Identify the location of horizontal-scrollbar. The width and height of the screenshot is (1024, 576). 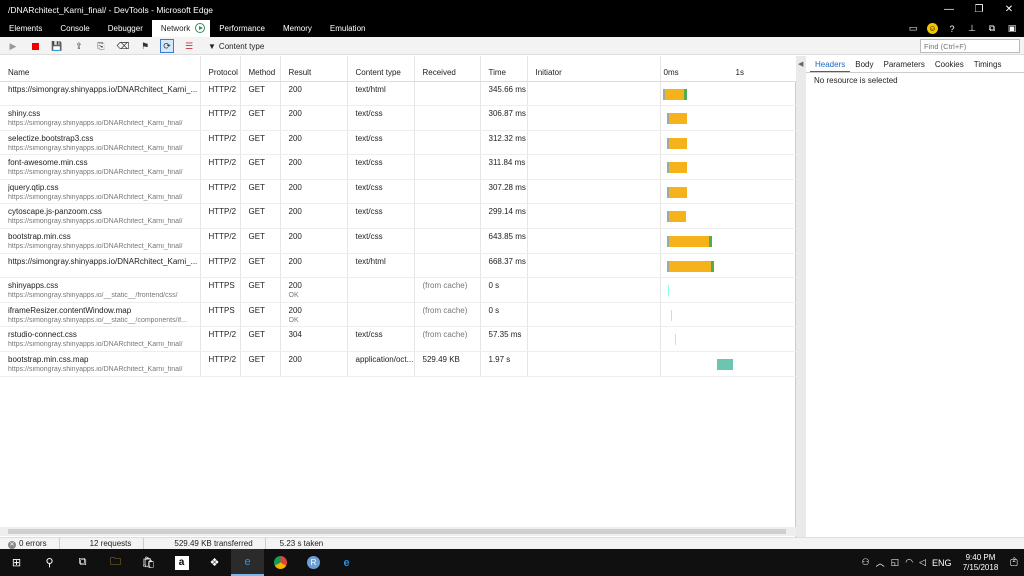
(398, 531).